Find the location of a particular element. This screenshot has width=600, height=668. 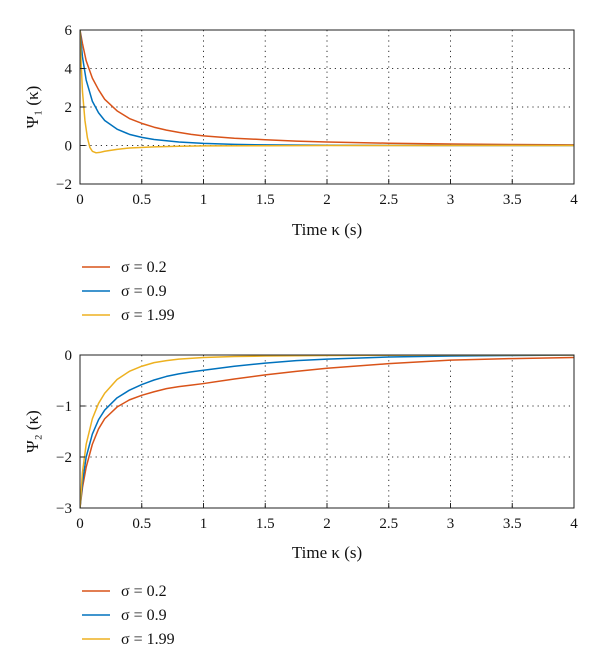

y-tick-label: −3 is located at coordinates (64, 509).